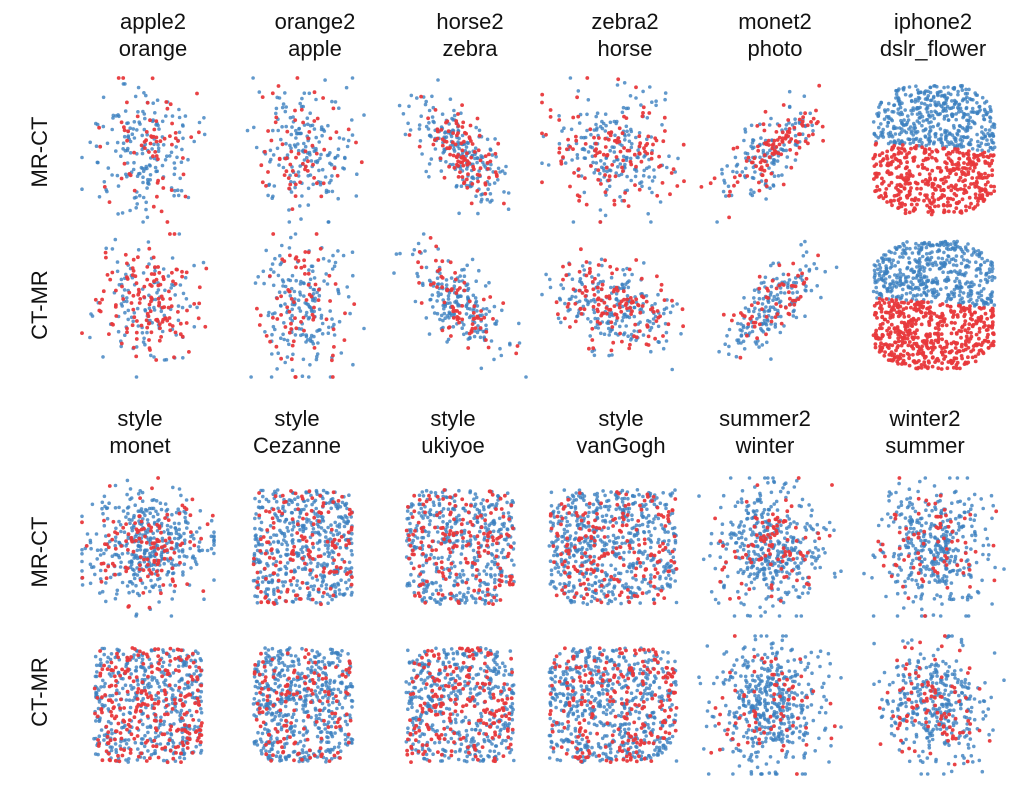 The width and height of the screenshot is (1020, 785). What do you see at coordinates (765, 432) in the screenshot?
I see `column-title-summer2-winter: summer2 winter` at bounding box center [765, 432].